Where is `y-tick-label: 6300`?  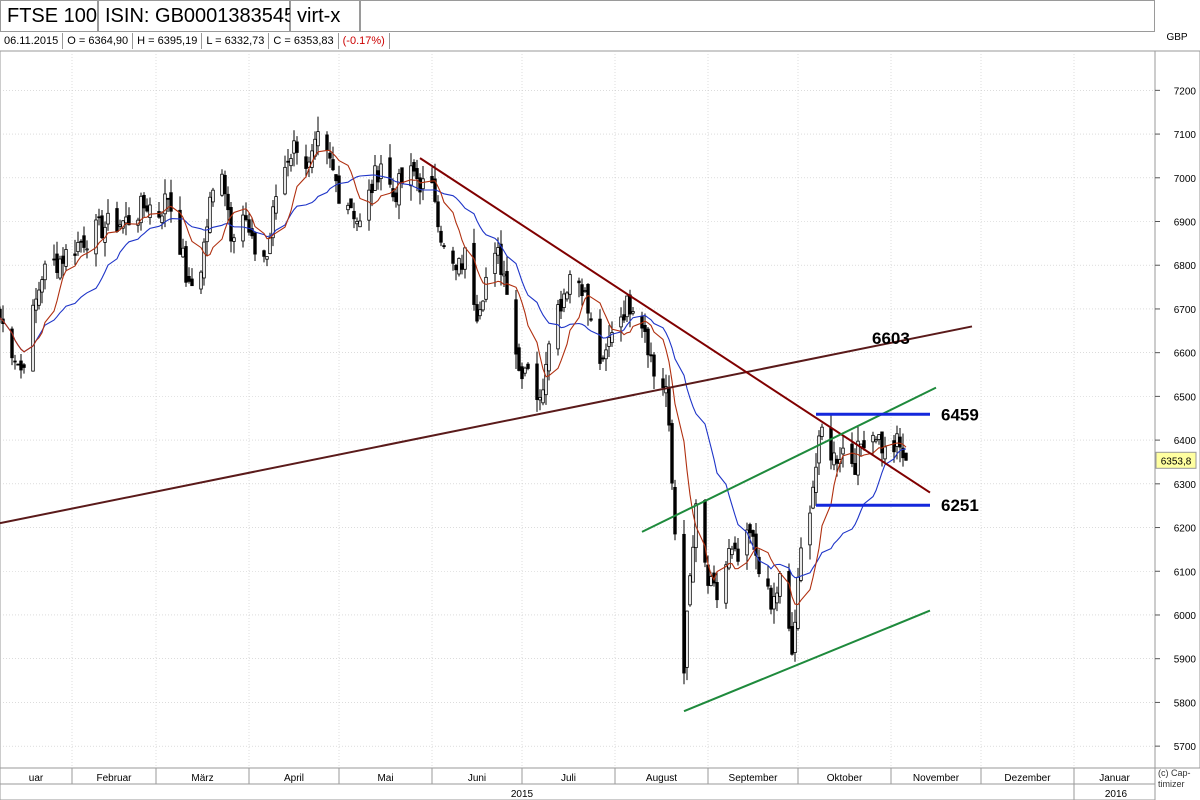 y-tick-label: 6300 is located at coordinates (1185, 485).